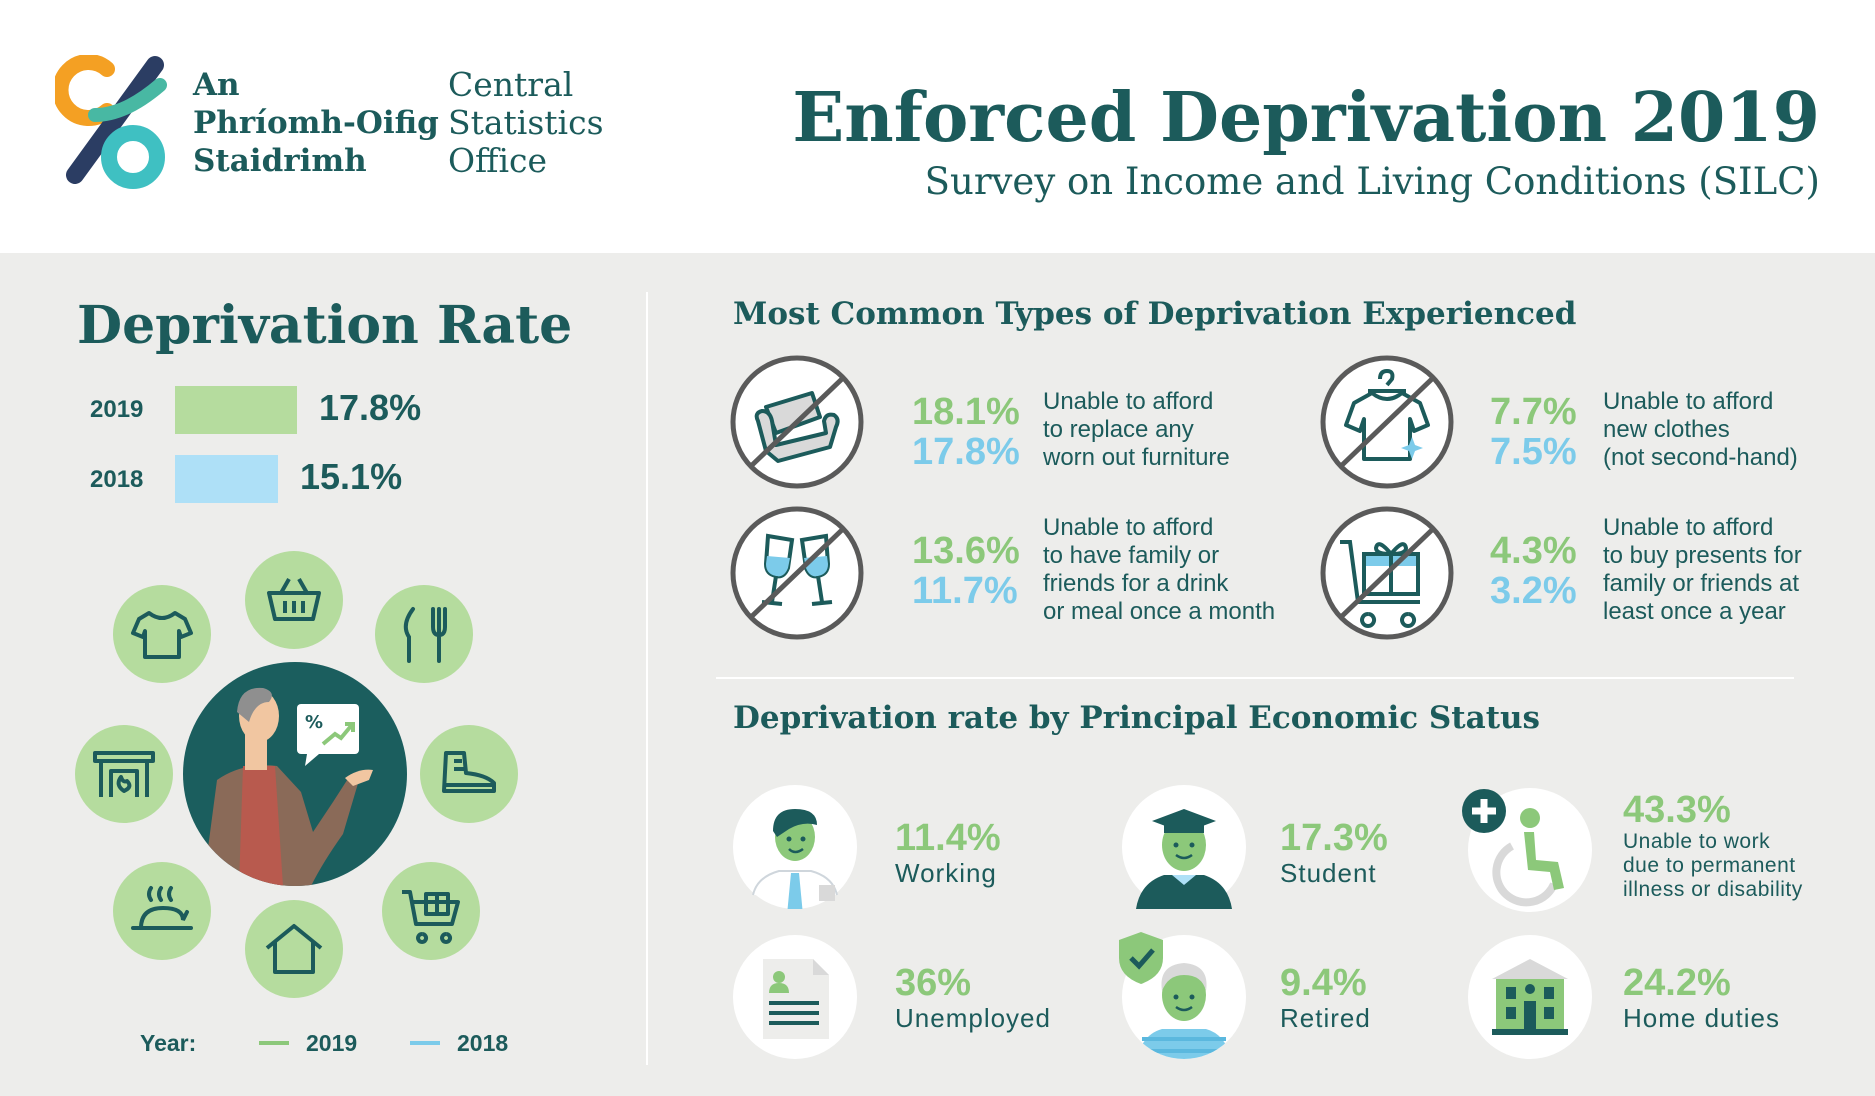  I want to click on horizontal-divider, so click(1255, 678).